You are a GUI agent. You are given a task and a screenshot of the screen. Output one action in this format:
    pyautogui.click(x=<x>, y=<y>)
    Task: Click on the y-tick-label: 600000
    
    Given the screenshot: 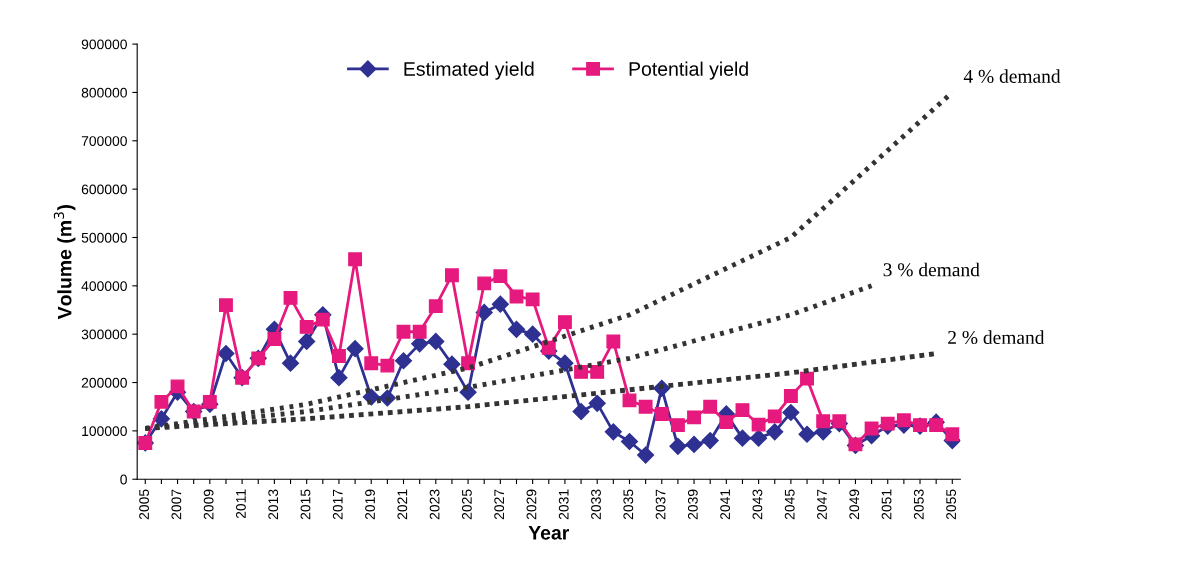 What is the action you would take?
    pyautogui.click(x=104, y=189)
    